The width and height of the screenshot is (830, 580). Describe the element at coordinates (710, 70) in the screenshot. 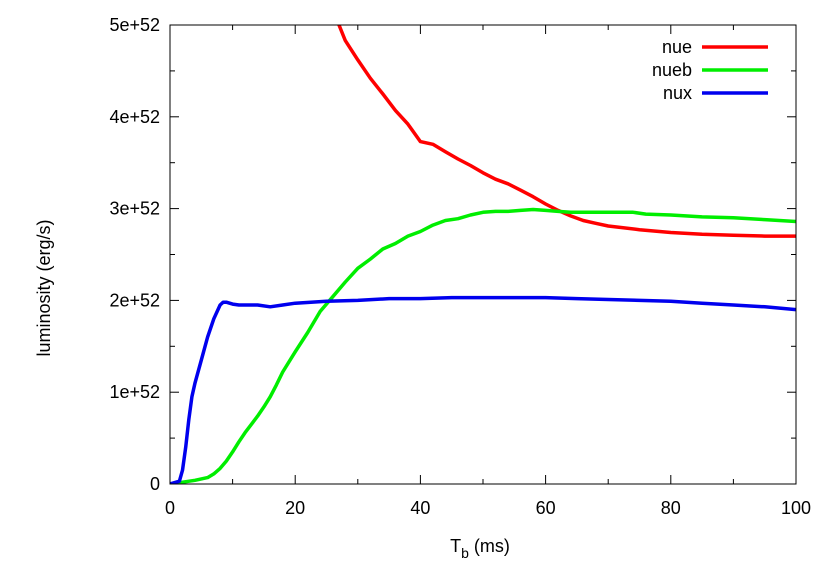

I see `legend: nue nueb nux` at that location.